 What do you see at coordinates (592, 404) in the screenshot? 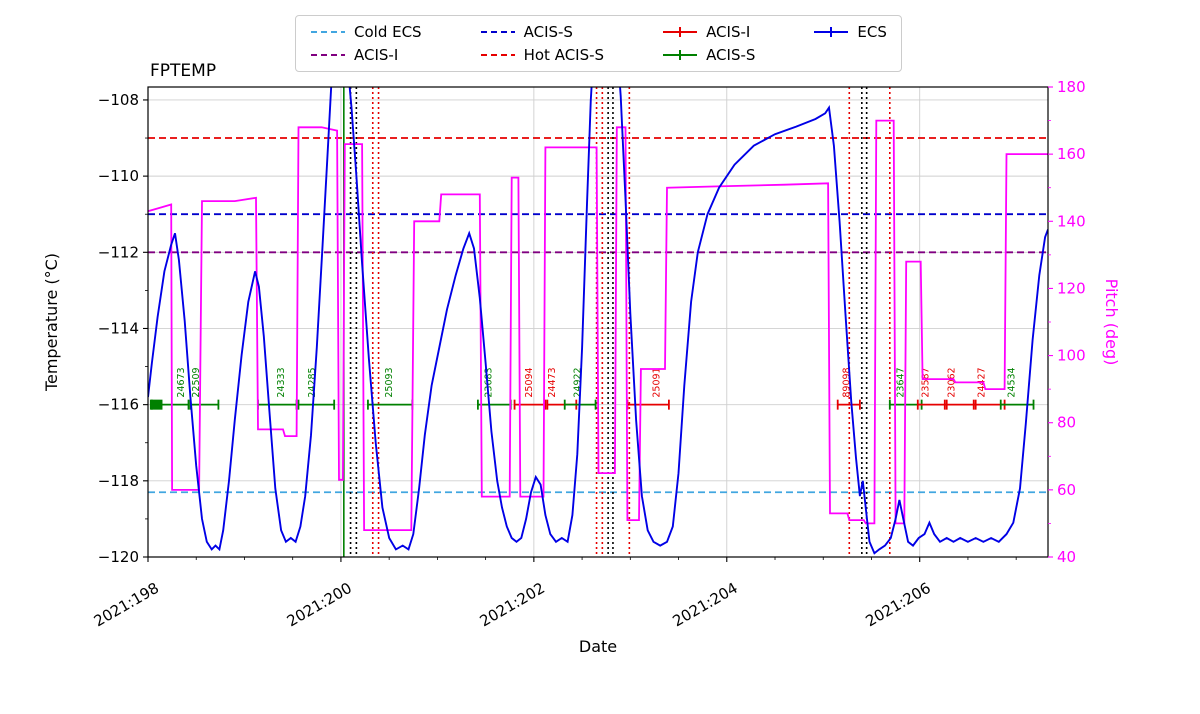
I see `obs-segments` at bounding box center [592, 404].